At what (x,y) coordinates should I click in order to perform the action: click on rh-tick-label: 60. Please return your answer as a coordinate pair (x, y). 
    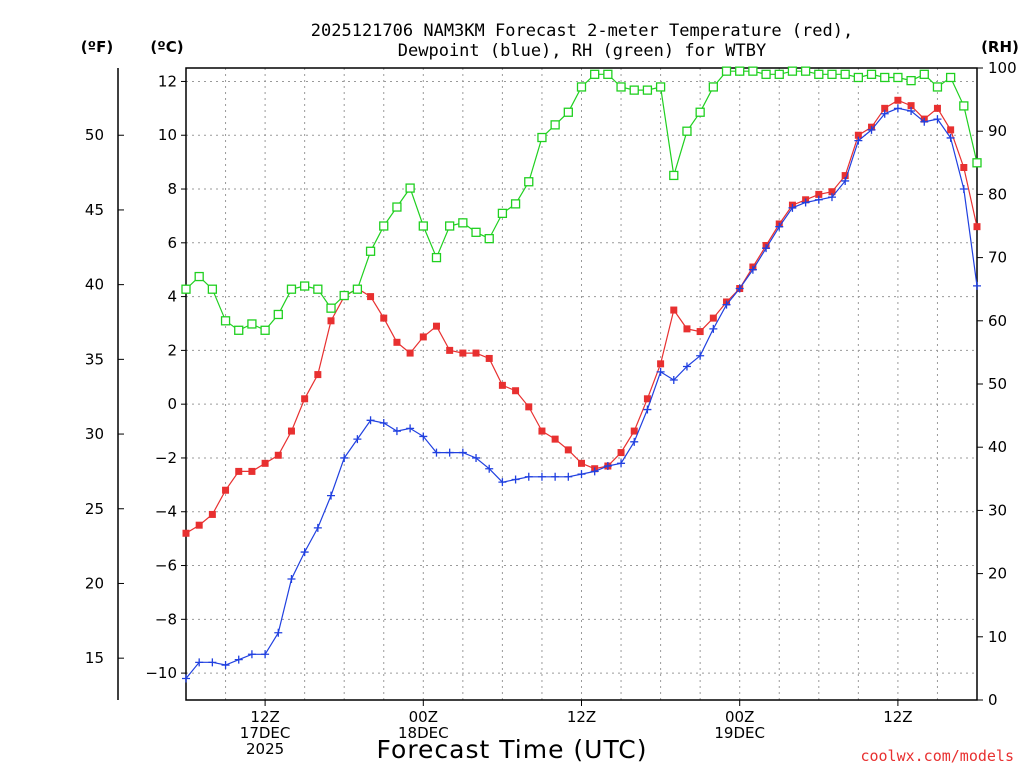
    Looking at the image, I should click on (997, 321).